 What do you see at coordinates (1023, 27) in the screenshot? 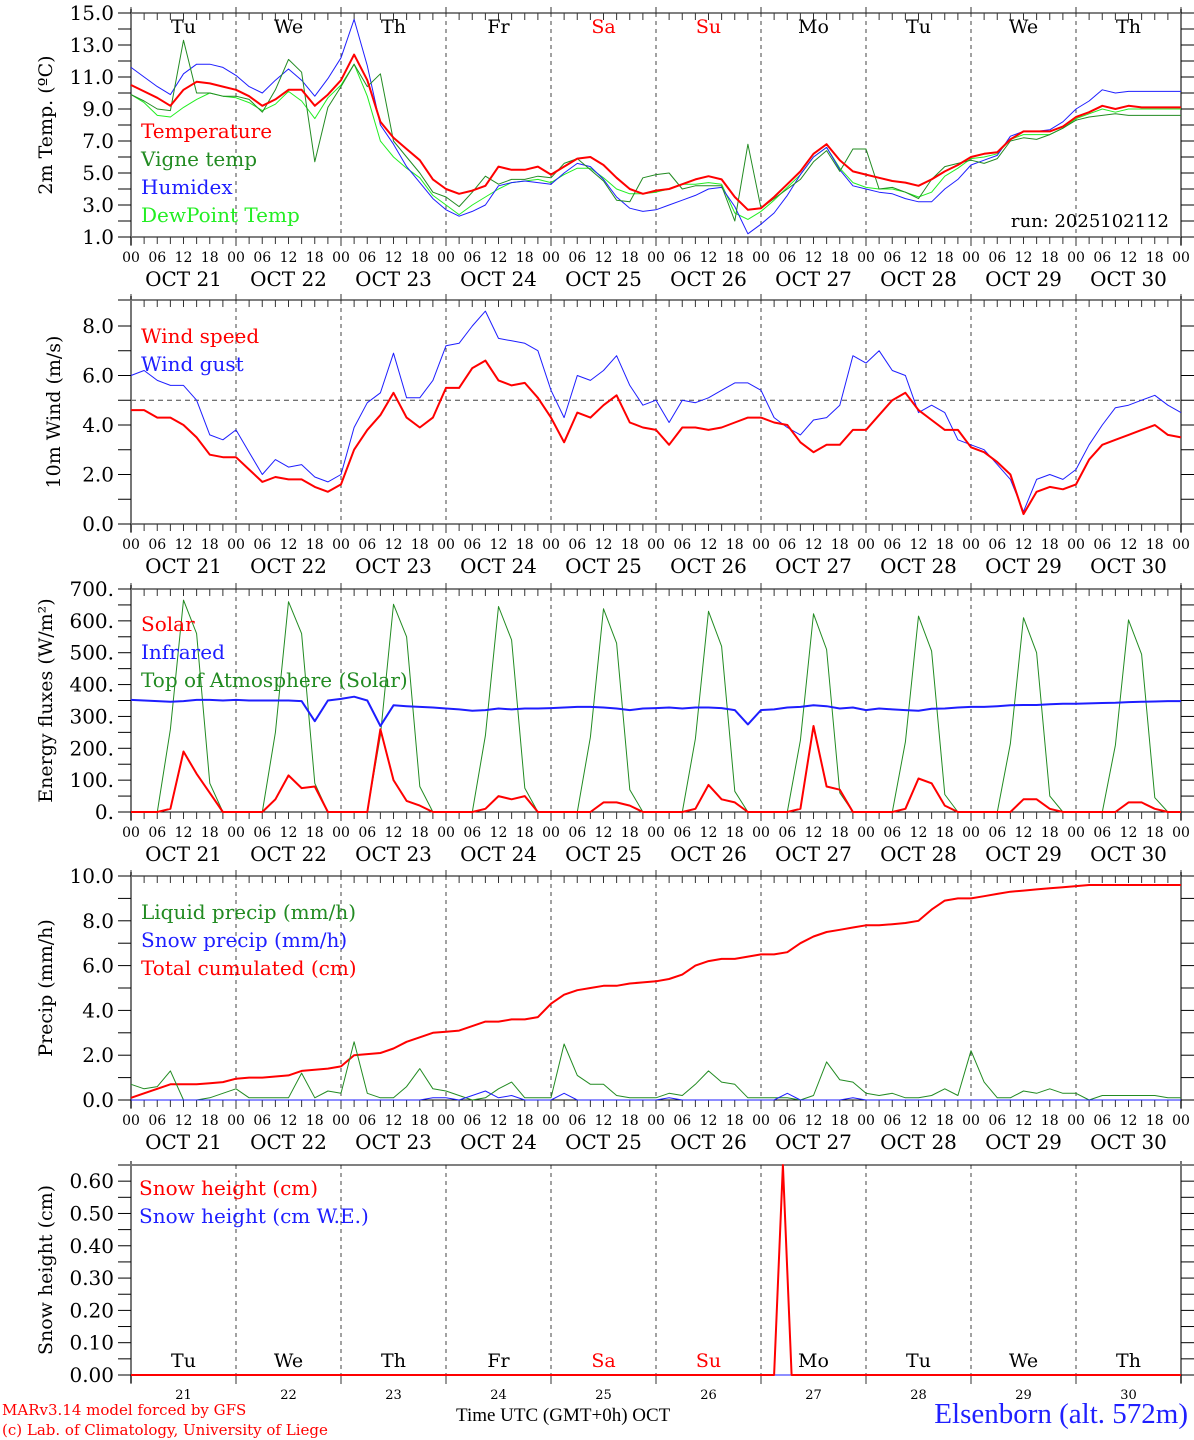
I see `day-of-week-label: We` at bounding box center [1023, 27].